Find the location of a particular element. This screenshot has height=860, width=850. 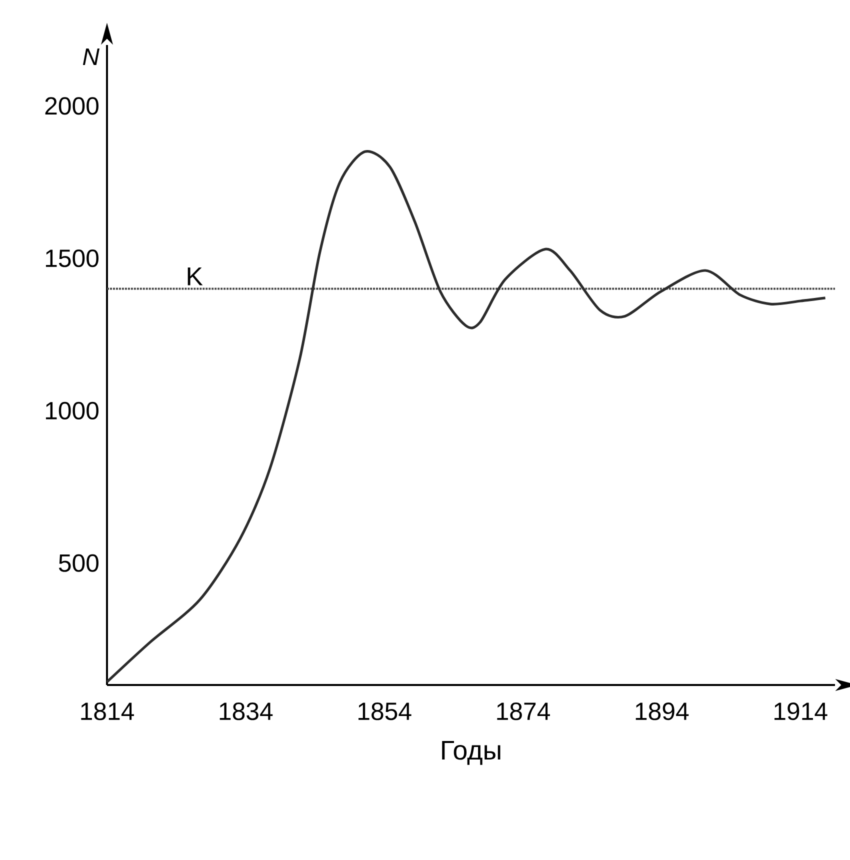

x-axis-title: Годы is located at coordinates (471, 752).